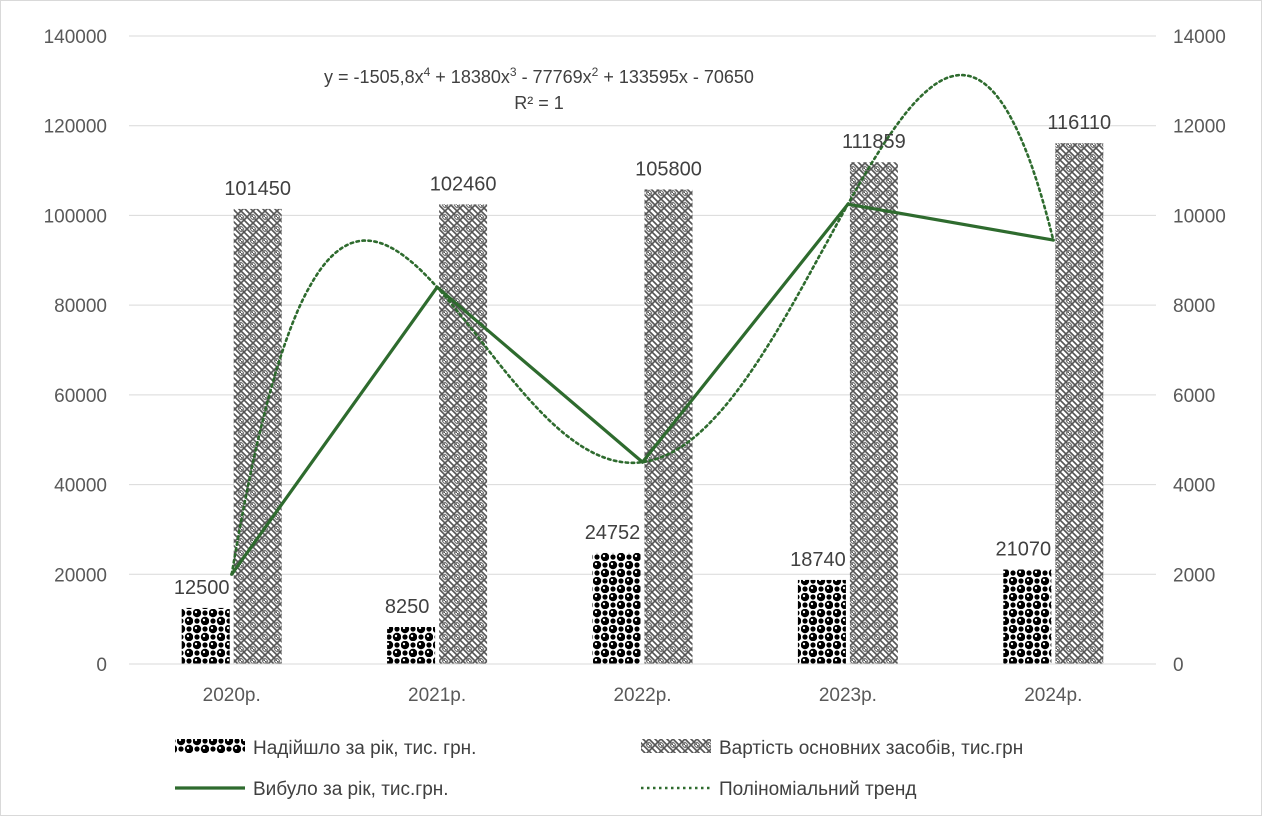 The image size is (1262, 817). Describe the element at coordinates (1199, 127) in the screenshot. I see `y-right-tick-label: 12000` at that location.